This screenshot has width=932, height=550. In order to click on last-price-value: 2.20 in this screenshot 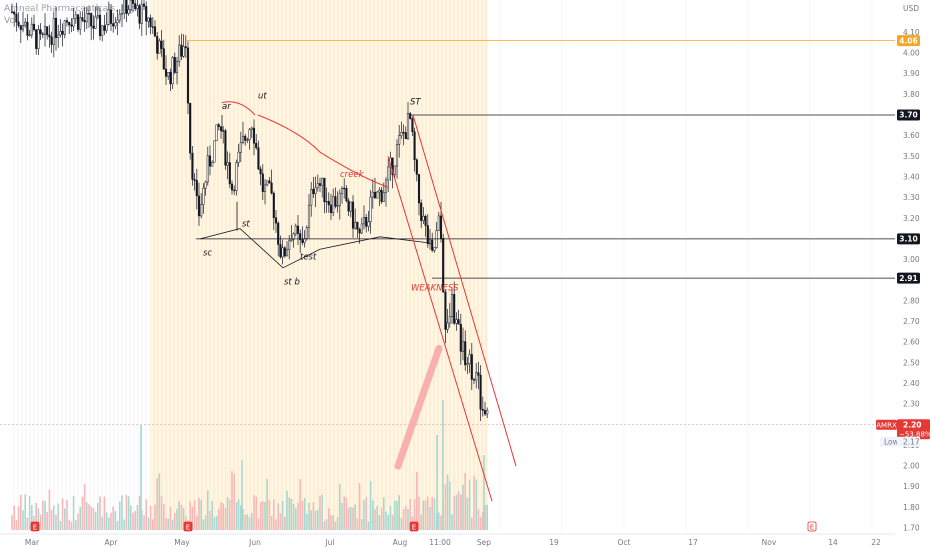, I will do `click(912, 424)`.